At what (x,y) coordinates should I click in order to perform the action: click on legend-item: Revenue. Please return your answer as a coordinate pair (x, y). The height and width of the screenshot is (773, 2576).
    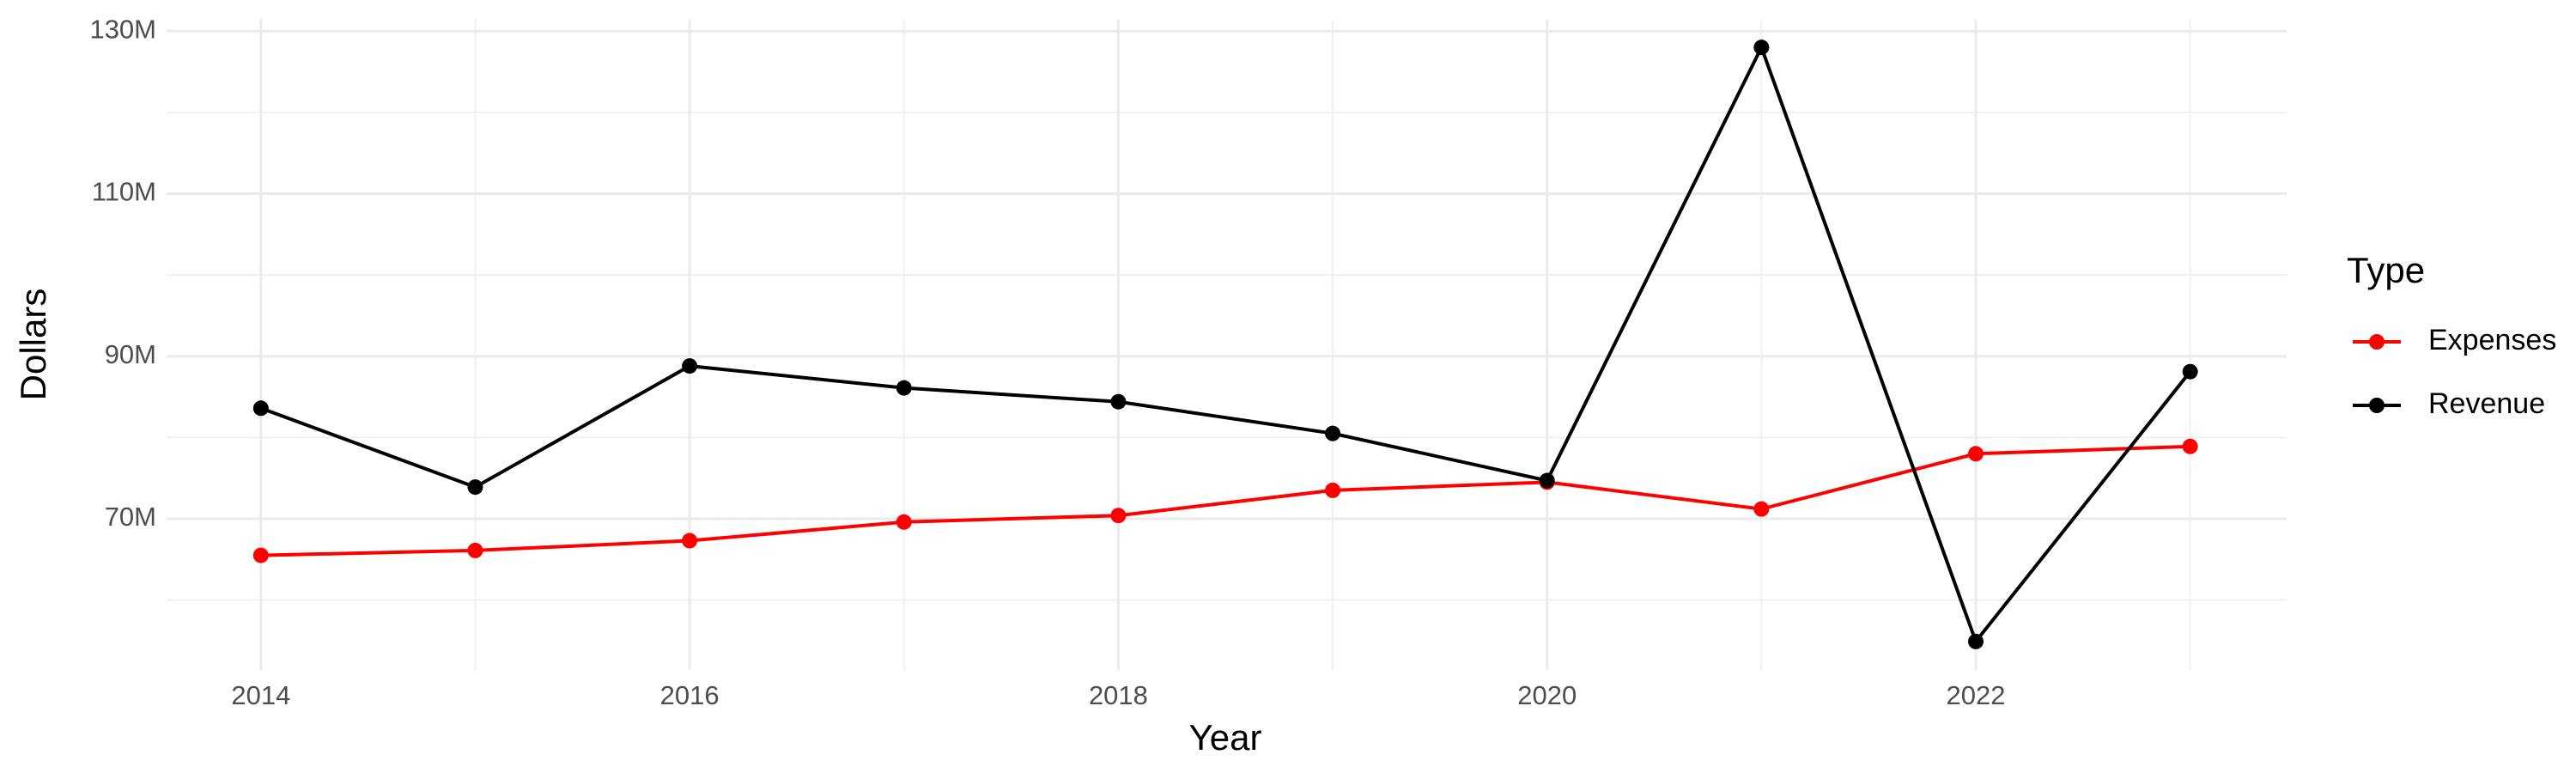
    Looking at the image, I should click on (2449, 403).